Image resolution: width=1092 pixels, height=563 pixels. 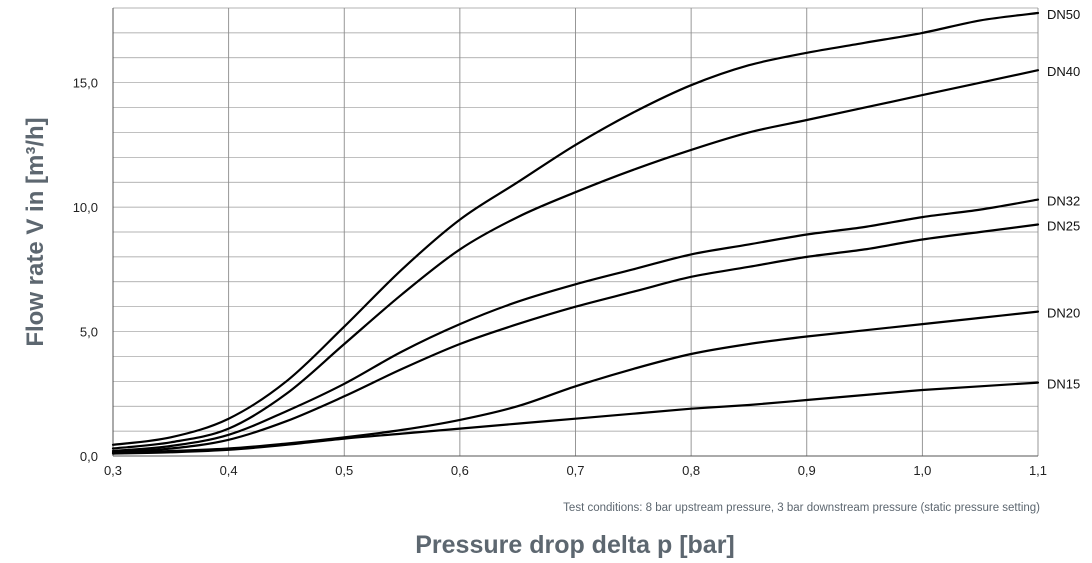 I want to click on series-label-dn25: DN25, so click(x=1063, y=226).